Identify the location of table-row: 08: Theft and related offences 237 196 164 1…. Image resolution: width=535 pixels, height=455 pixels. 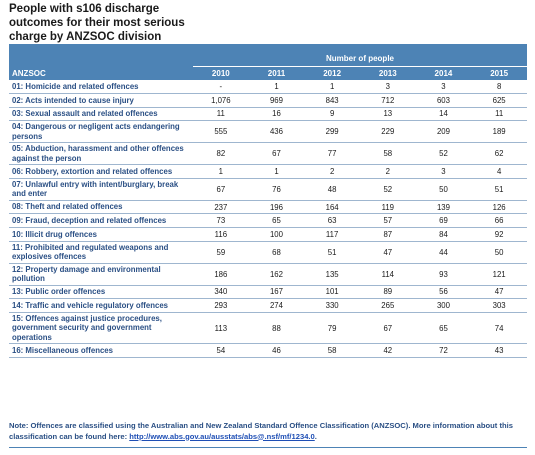
(268, 207).